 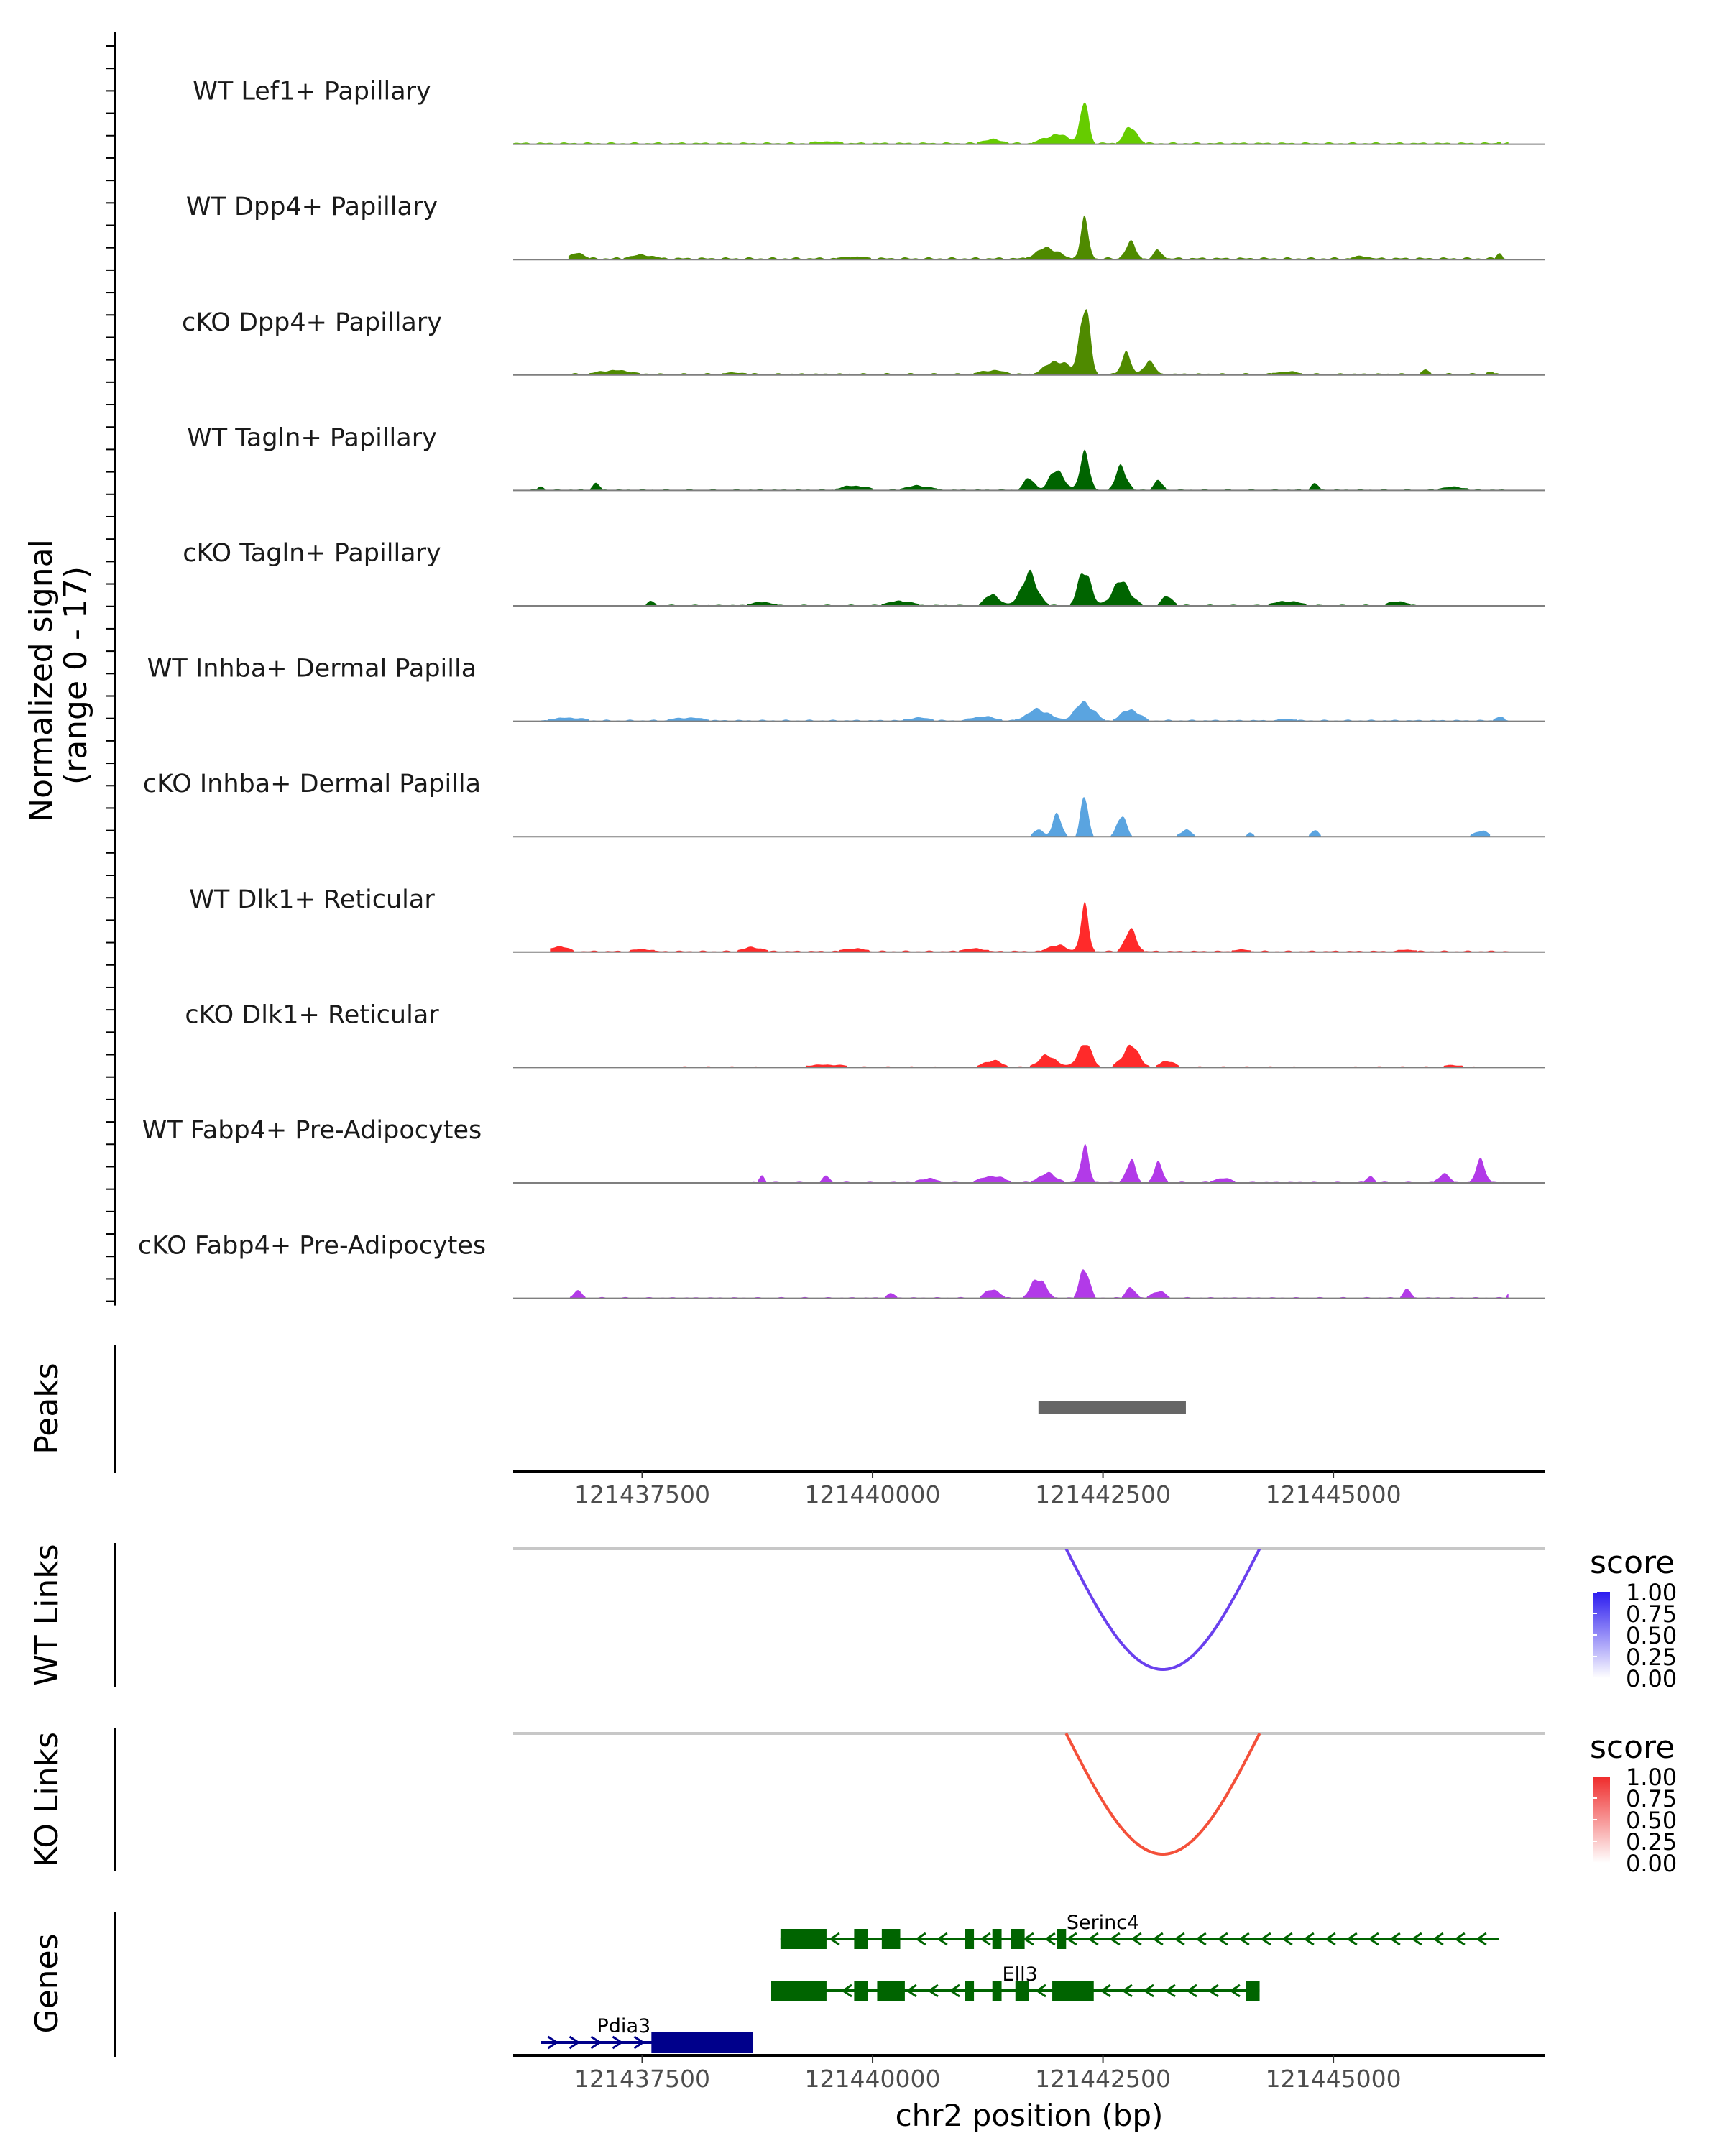 What do you see at coordinates (642, 2079) in the screenshot?
I see `x-axis-bottom-tick-label: 121437500` at bounding box center [642, 2079].